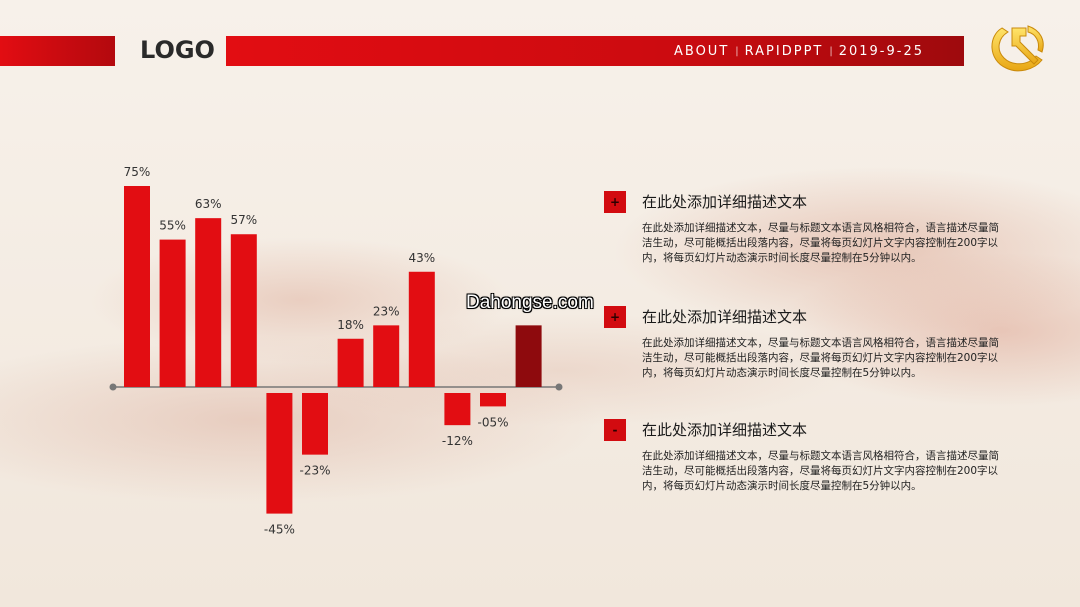  I want to click on bar-value-label: 55%, so click(172, 226).